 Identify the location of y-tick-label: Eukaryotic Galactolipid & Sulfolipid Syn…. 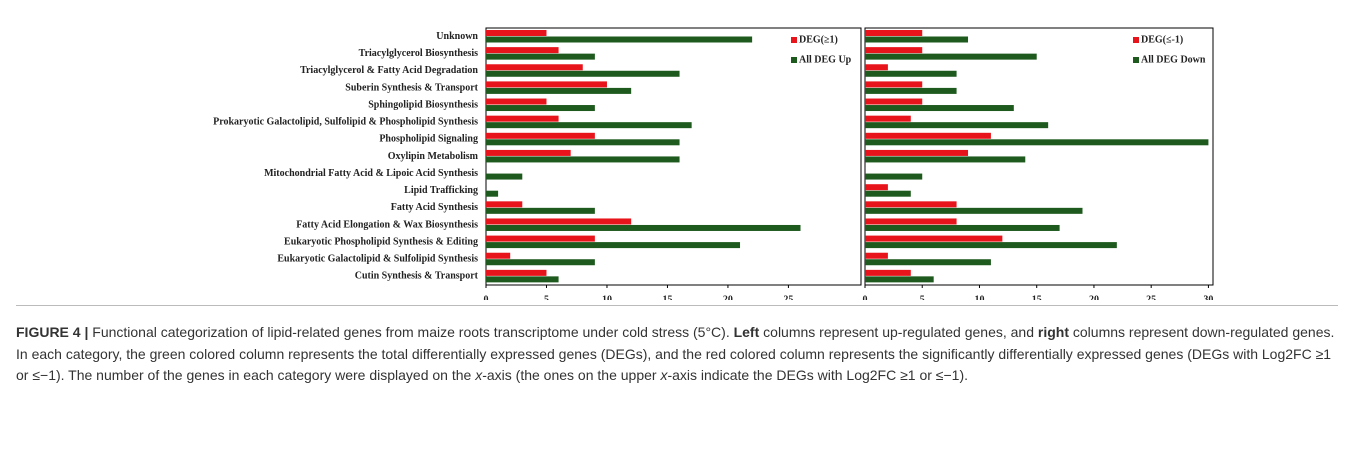
(377, 259).